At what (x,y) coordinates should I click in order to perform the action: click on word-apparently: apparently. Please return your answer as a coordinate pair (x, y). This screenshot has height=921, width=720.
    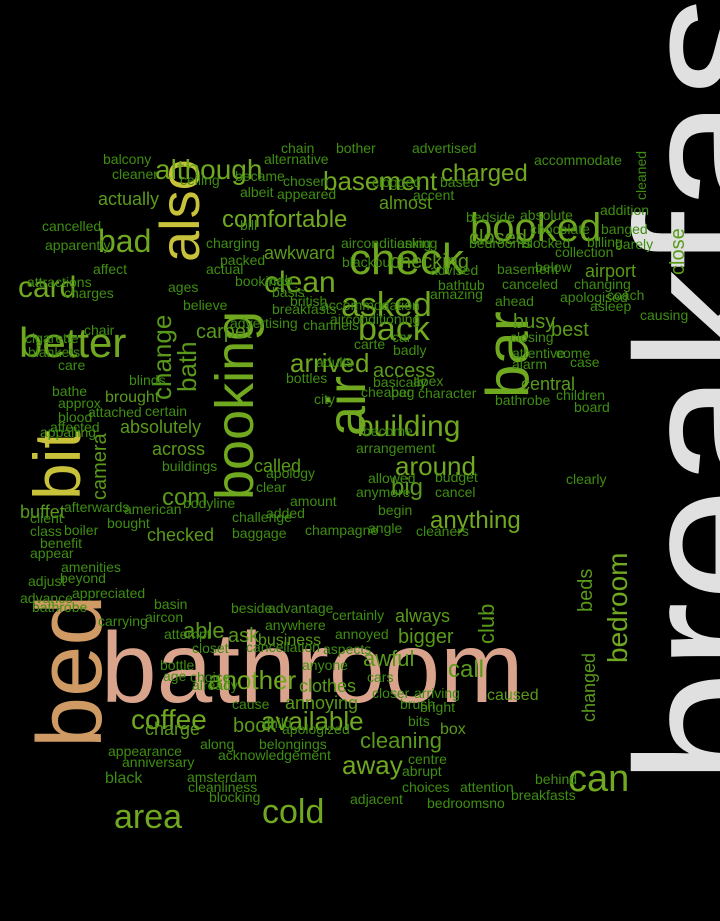
    Looking at the image, I should click on (78, 245).